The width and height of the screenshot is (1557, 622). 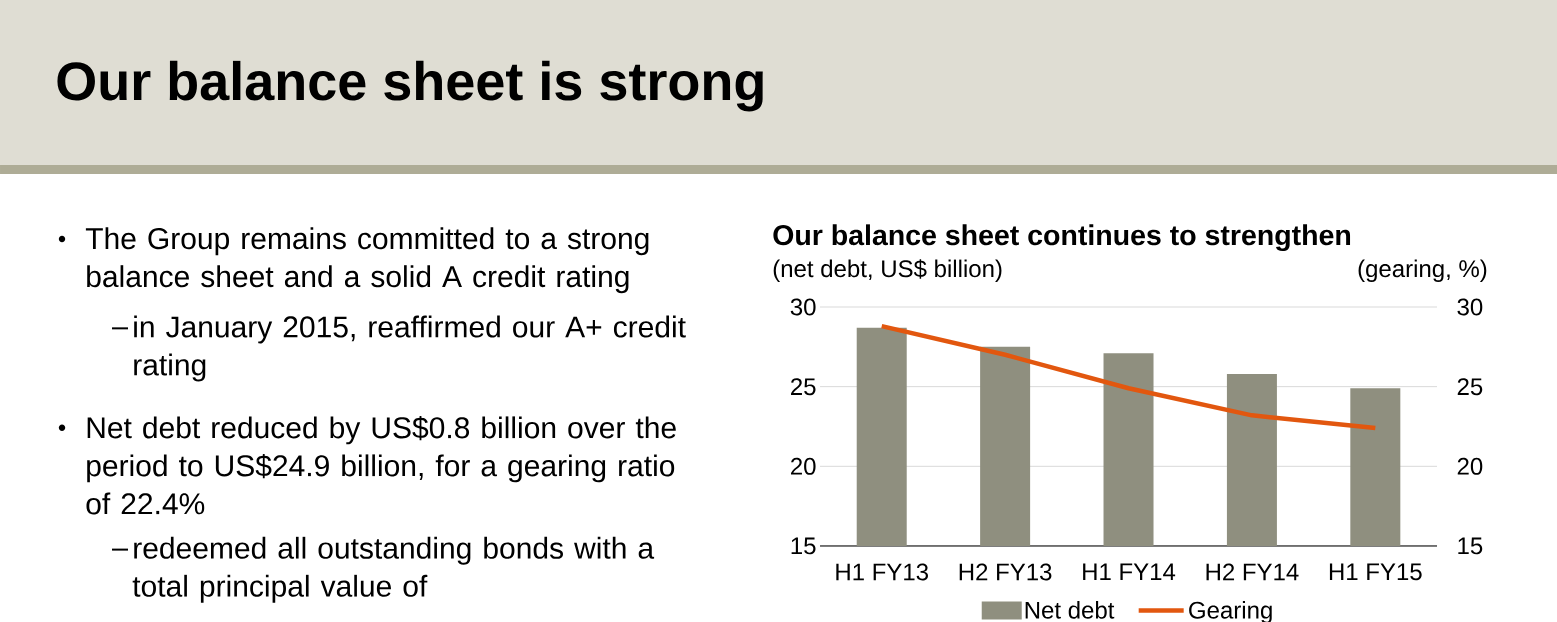 I want to click on chart-title: Our balance sheet is strong, so click(x=410, y=86).